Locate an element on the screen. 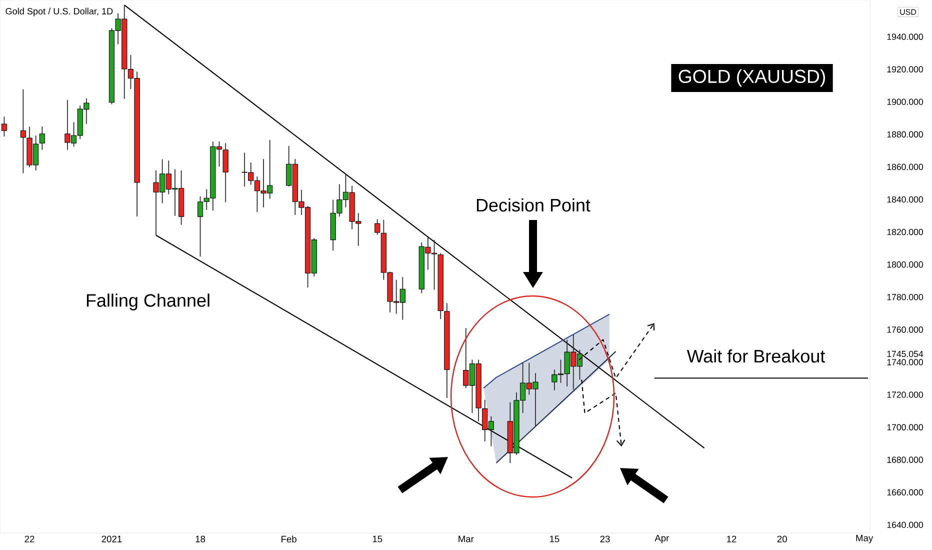 This screenshot has width=932, height=550. x-tick-label: 22 is located at coordinates (29, 539).